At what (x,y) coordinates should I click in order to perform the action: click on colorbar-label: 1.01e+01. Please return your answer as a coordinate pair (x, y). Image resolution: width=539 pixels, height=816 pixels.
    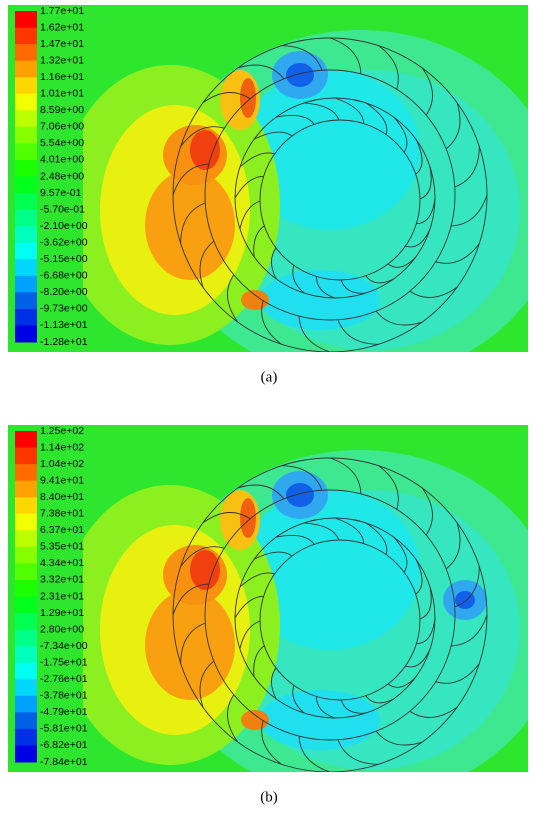
    Looking at the image, I should click on (62, 94).